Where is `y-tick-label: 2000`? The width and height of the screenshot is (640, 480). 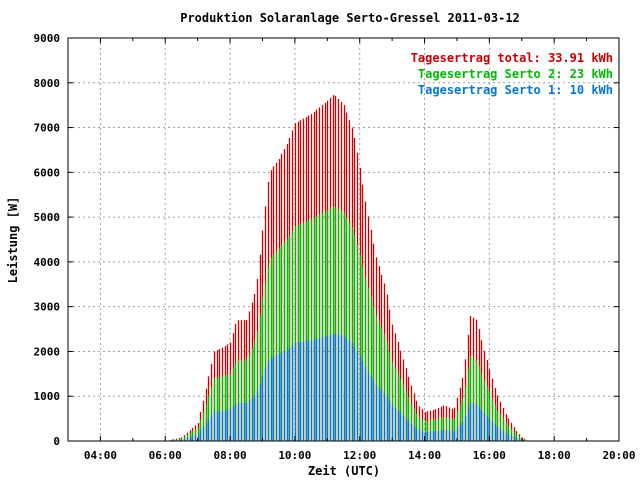
y-tick-label: 2000 is located at coordinates (47, 351).